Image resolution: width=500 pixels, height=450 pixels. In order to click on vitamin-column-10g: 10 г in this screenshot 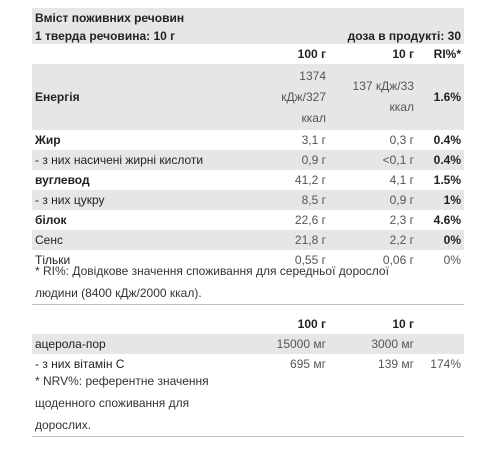, I will do `click(403, 324)`.